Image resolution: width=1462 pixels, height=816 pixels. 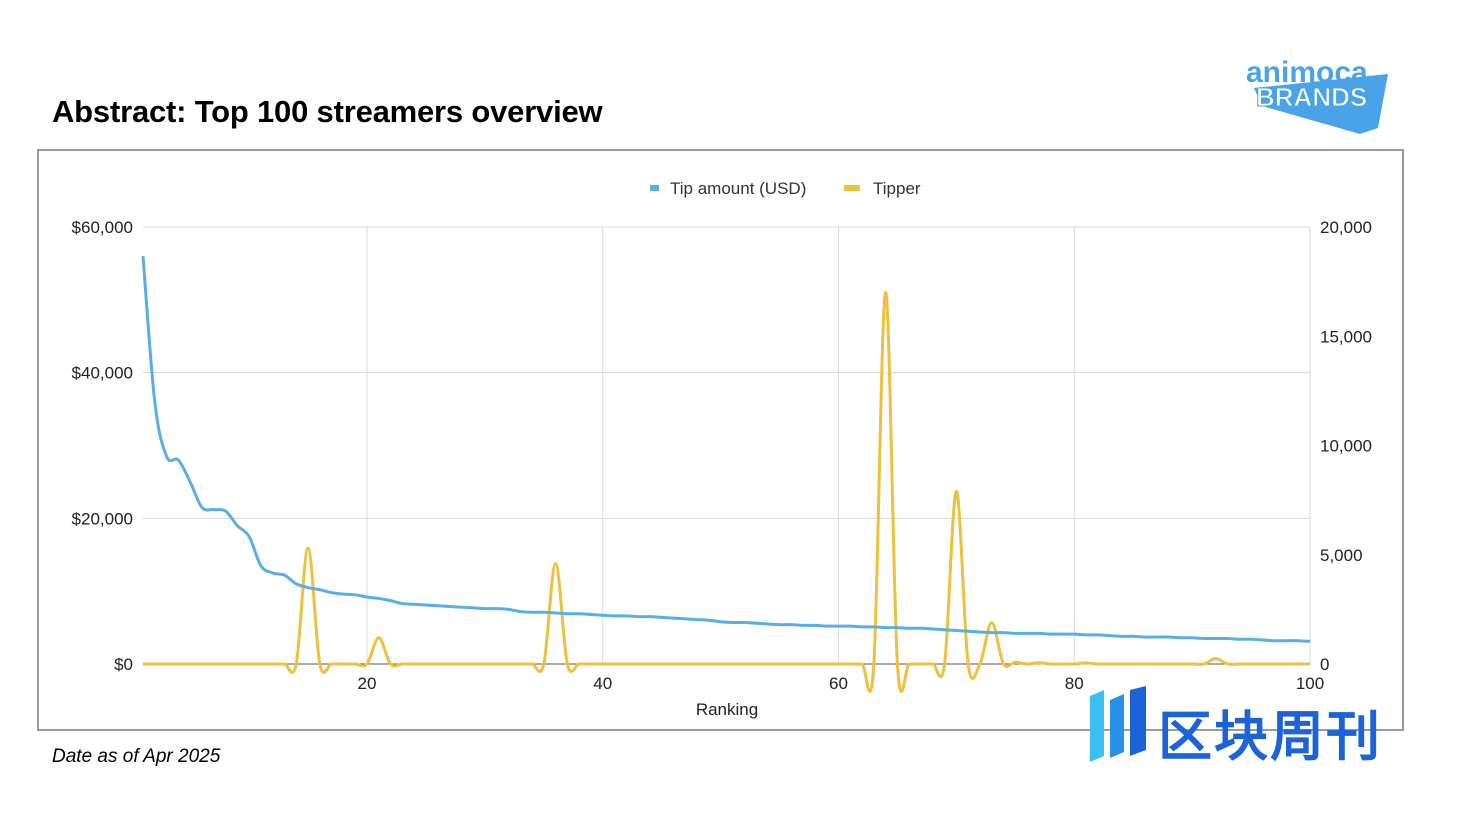 I want to click on legend-swatch-tipper, so click(x=852, y=188).